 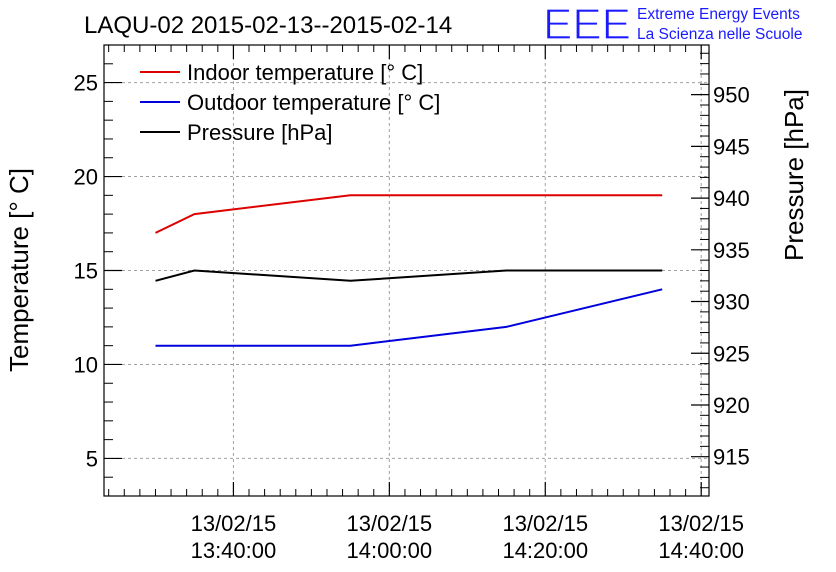 What do you see at coordinates (731, 250) in the screenshot?
I see `y-right-tick-label: 935` at bounding box center [731, 250].